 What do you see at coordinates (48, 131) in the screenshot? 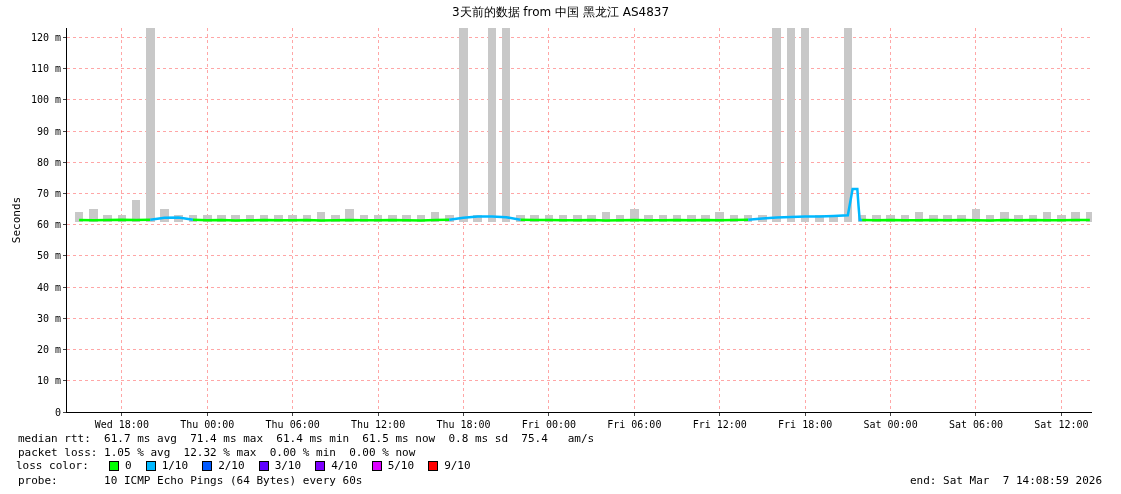
I see `y-tick-label: 90 m` at bounding box center [48, 131].